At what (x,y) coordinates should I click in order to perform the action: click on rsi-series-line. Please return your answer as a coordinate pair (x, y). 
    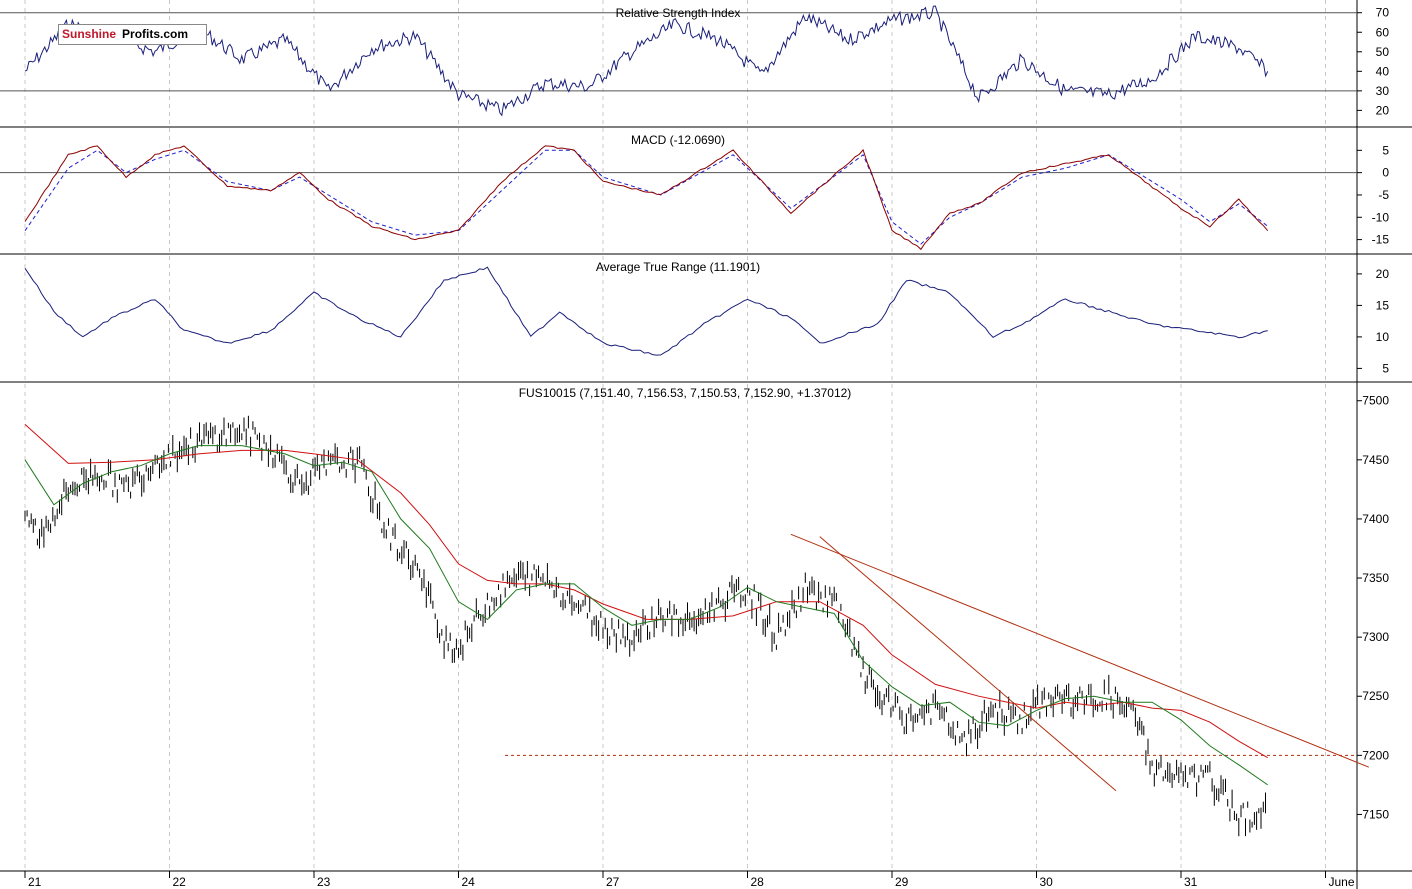
    Looking at the image, I should click on (646, 61).